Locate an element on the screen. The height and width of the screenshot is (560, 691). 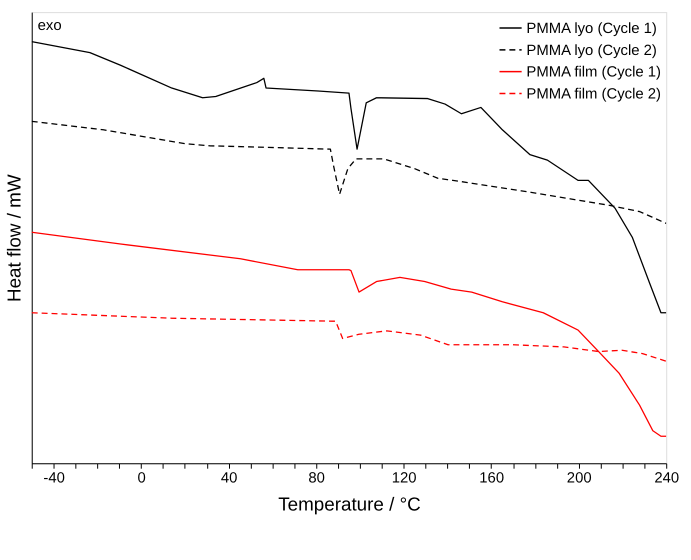
x-tick-label: 0 is located at coordinates (141, 478).